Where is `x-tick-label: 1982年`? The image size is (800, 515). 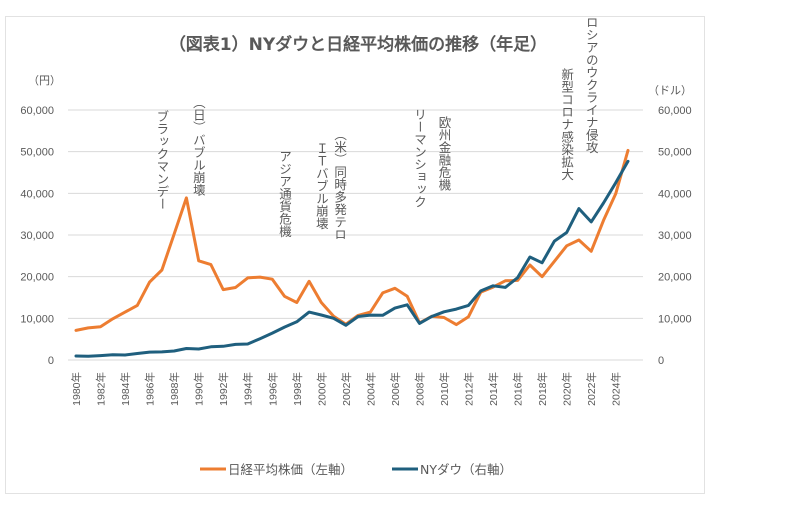 x-tick-label: 1982年 is located at coordinates (101, 389).